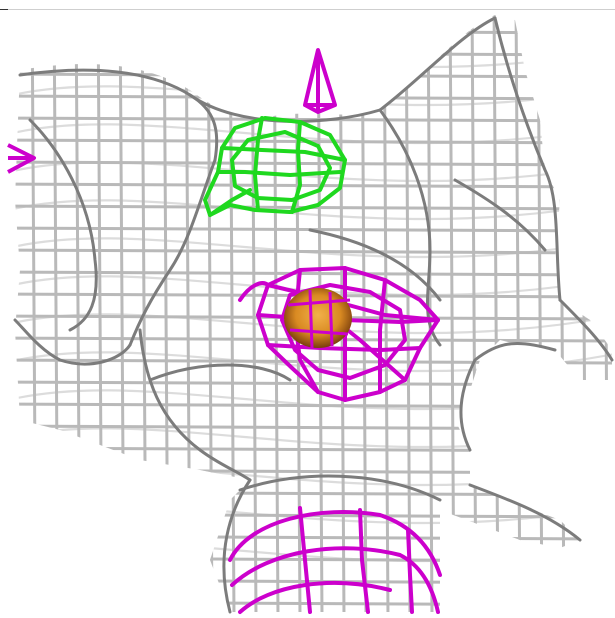  I want to click on orange-core-atom, so click(318, 318).